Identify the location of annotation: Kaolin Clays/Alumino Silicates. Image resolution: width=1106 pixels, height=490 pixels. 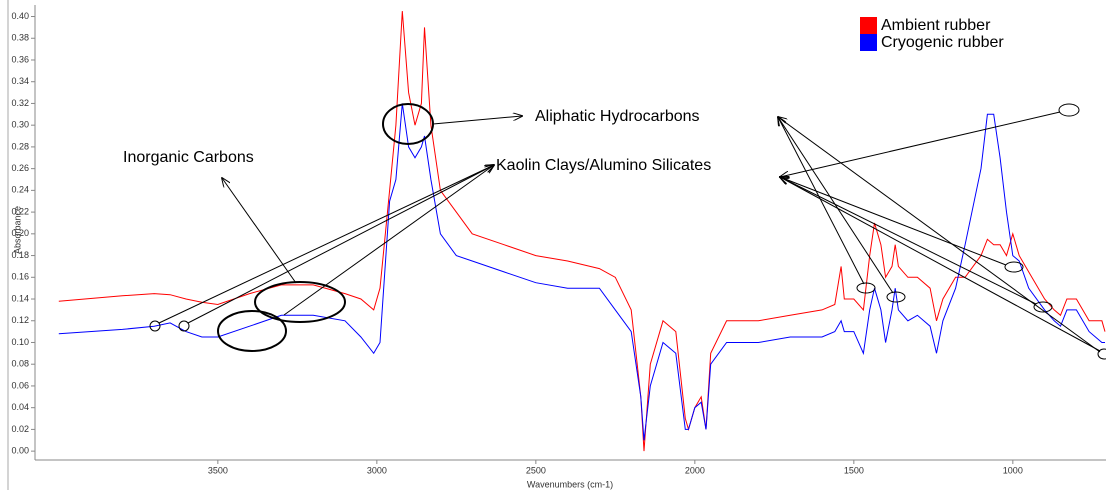
(603, 165).